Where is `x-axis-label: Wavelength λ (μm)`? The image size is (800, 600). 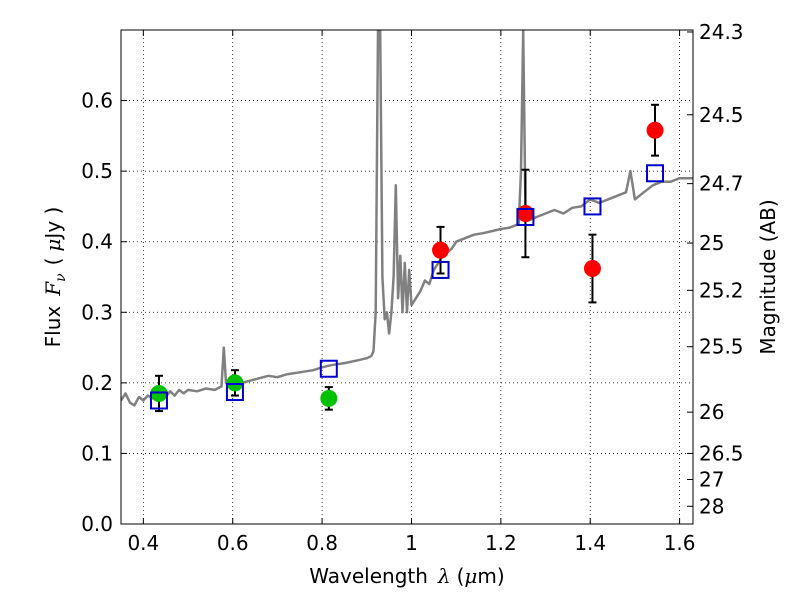 x-axis-label: Wavelength λ (μm) is located at coordinates (406, 576).